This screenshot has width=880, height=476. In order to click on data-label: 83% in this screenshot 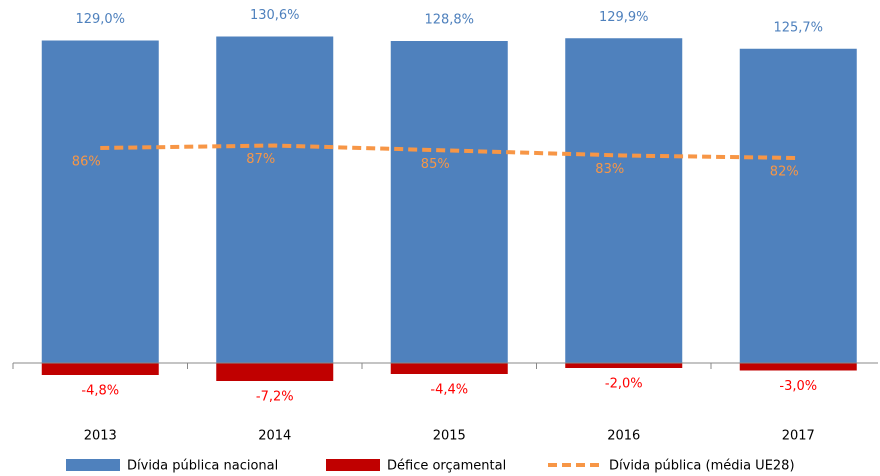, I will do `click(609, 169)`.